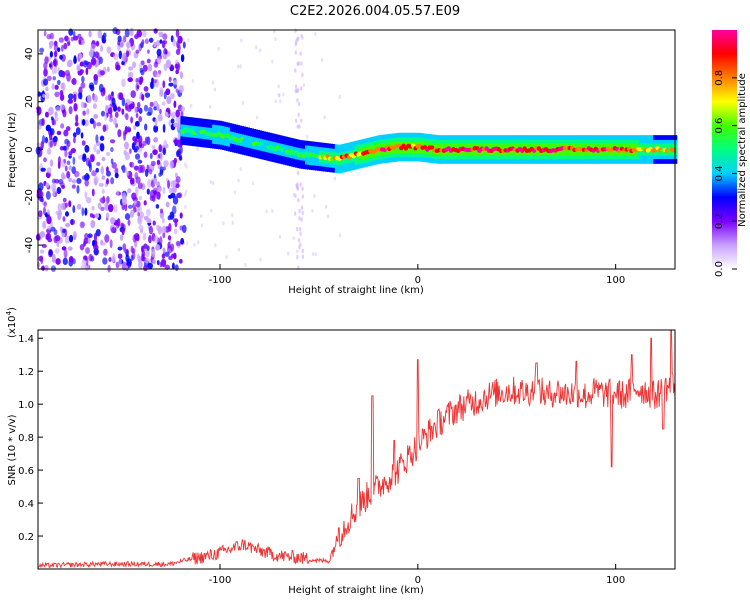 Image resolution: width=750 pixels, height=600 pixels. I want to click on snr-ylabel: SNR (10 * v/v), so click(12, 449).